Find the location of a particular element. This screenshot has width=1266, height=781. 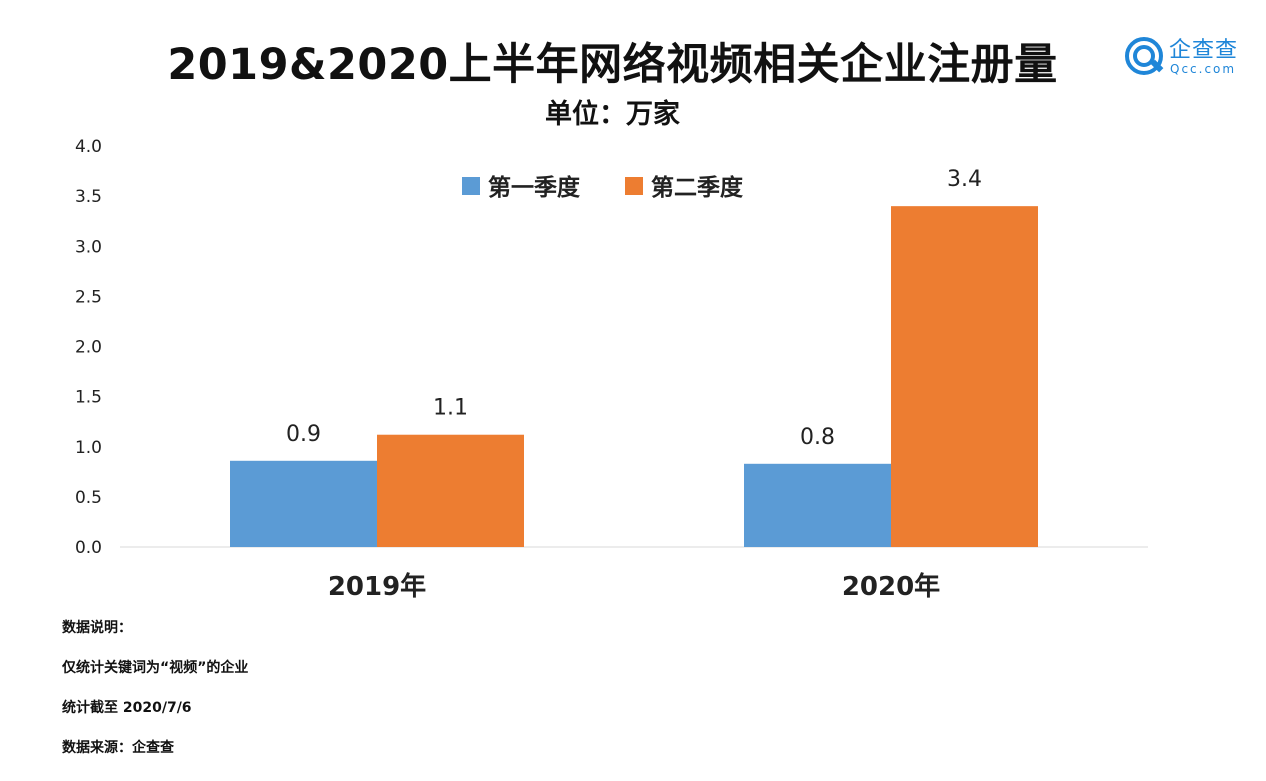

logo-text-cn: 企查查 is located at coordinates (1204, 50).